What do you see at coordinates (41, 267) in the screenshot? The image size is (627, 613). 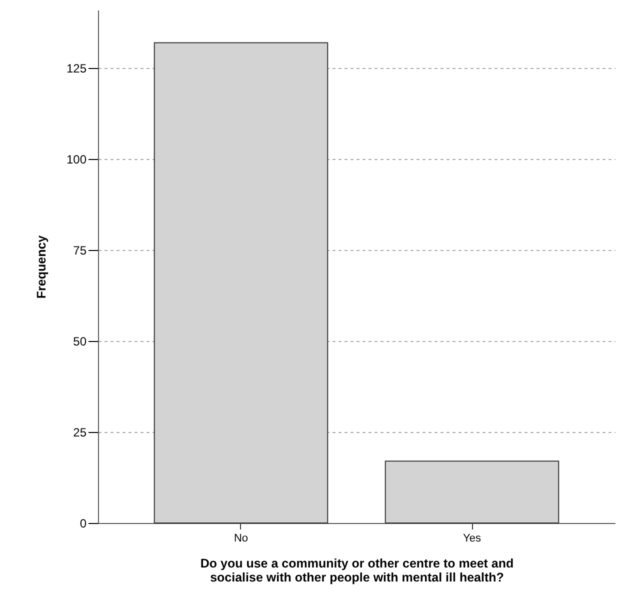 I see `y-axis-title: Frequency` at bounding box center [41, 267].